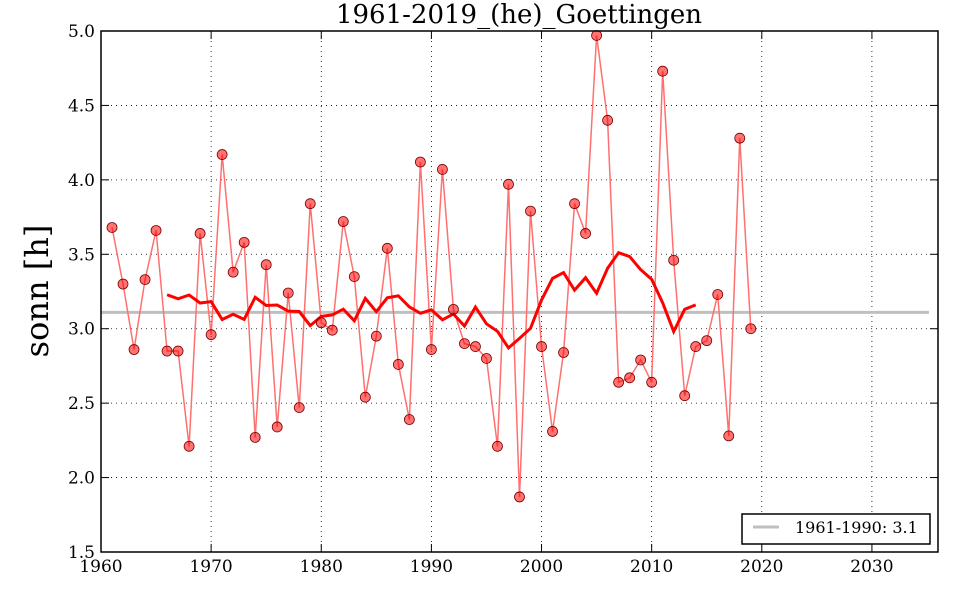 Image resolution: width=960 pixels, height=604 pixels. I want to click on x-tick-label: 1980, so click(321, 567).